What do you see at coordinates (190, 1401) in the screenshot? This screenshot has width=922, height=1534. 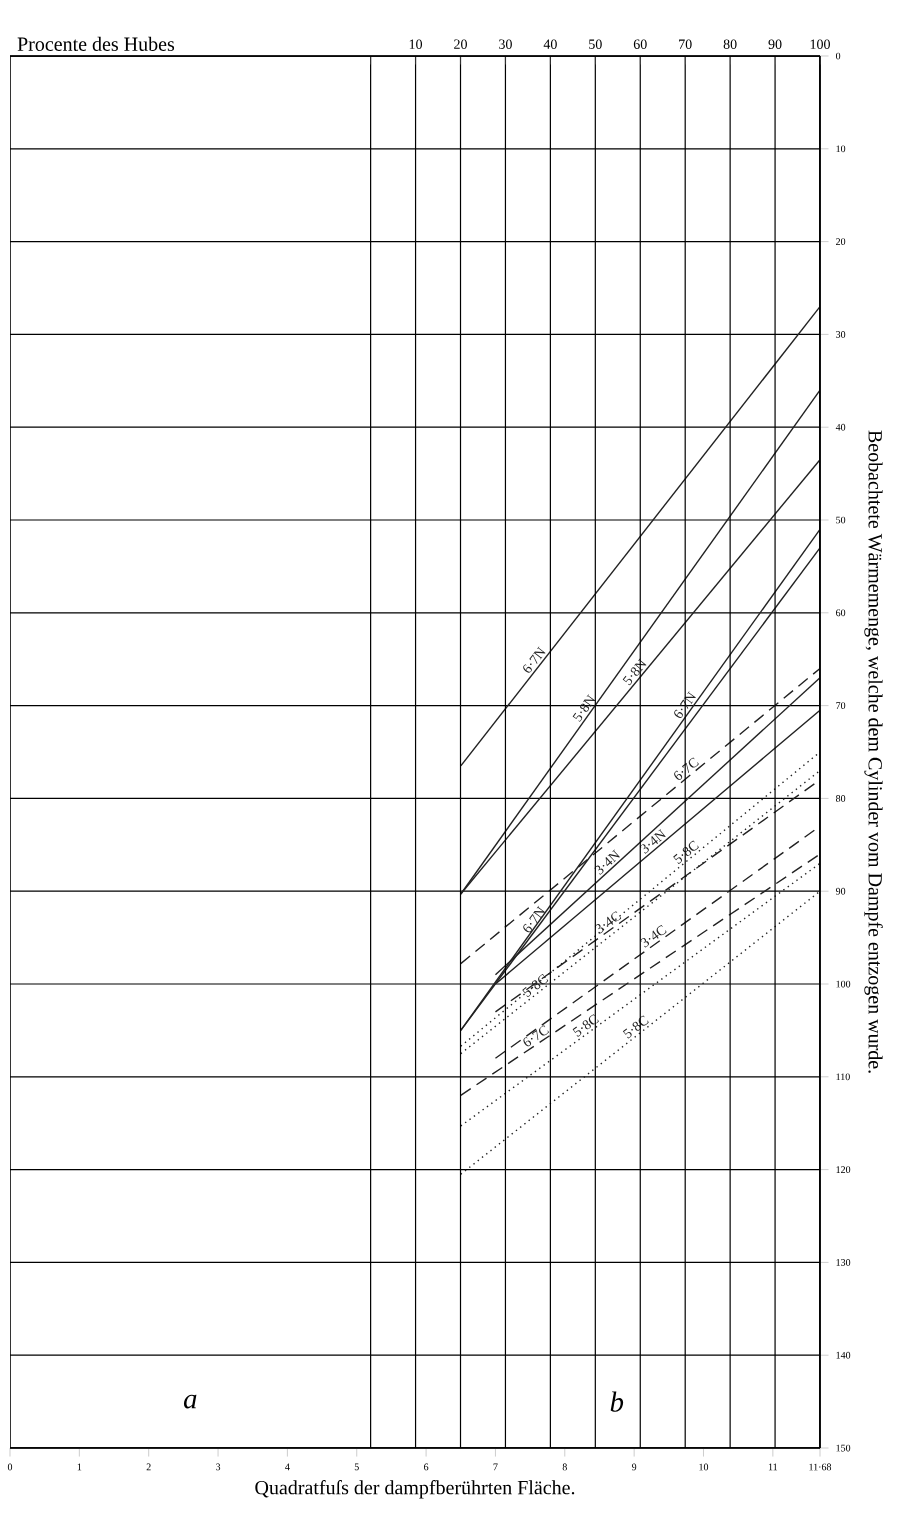 I see `annotation: a` at bounding box center [190, 1401].